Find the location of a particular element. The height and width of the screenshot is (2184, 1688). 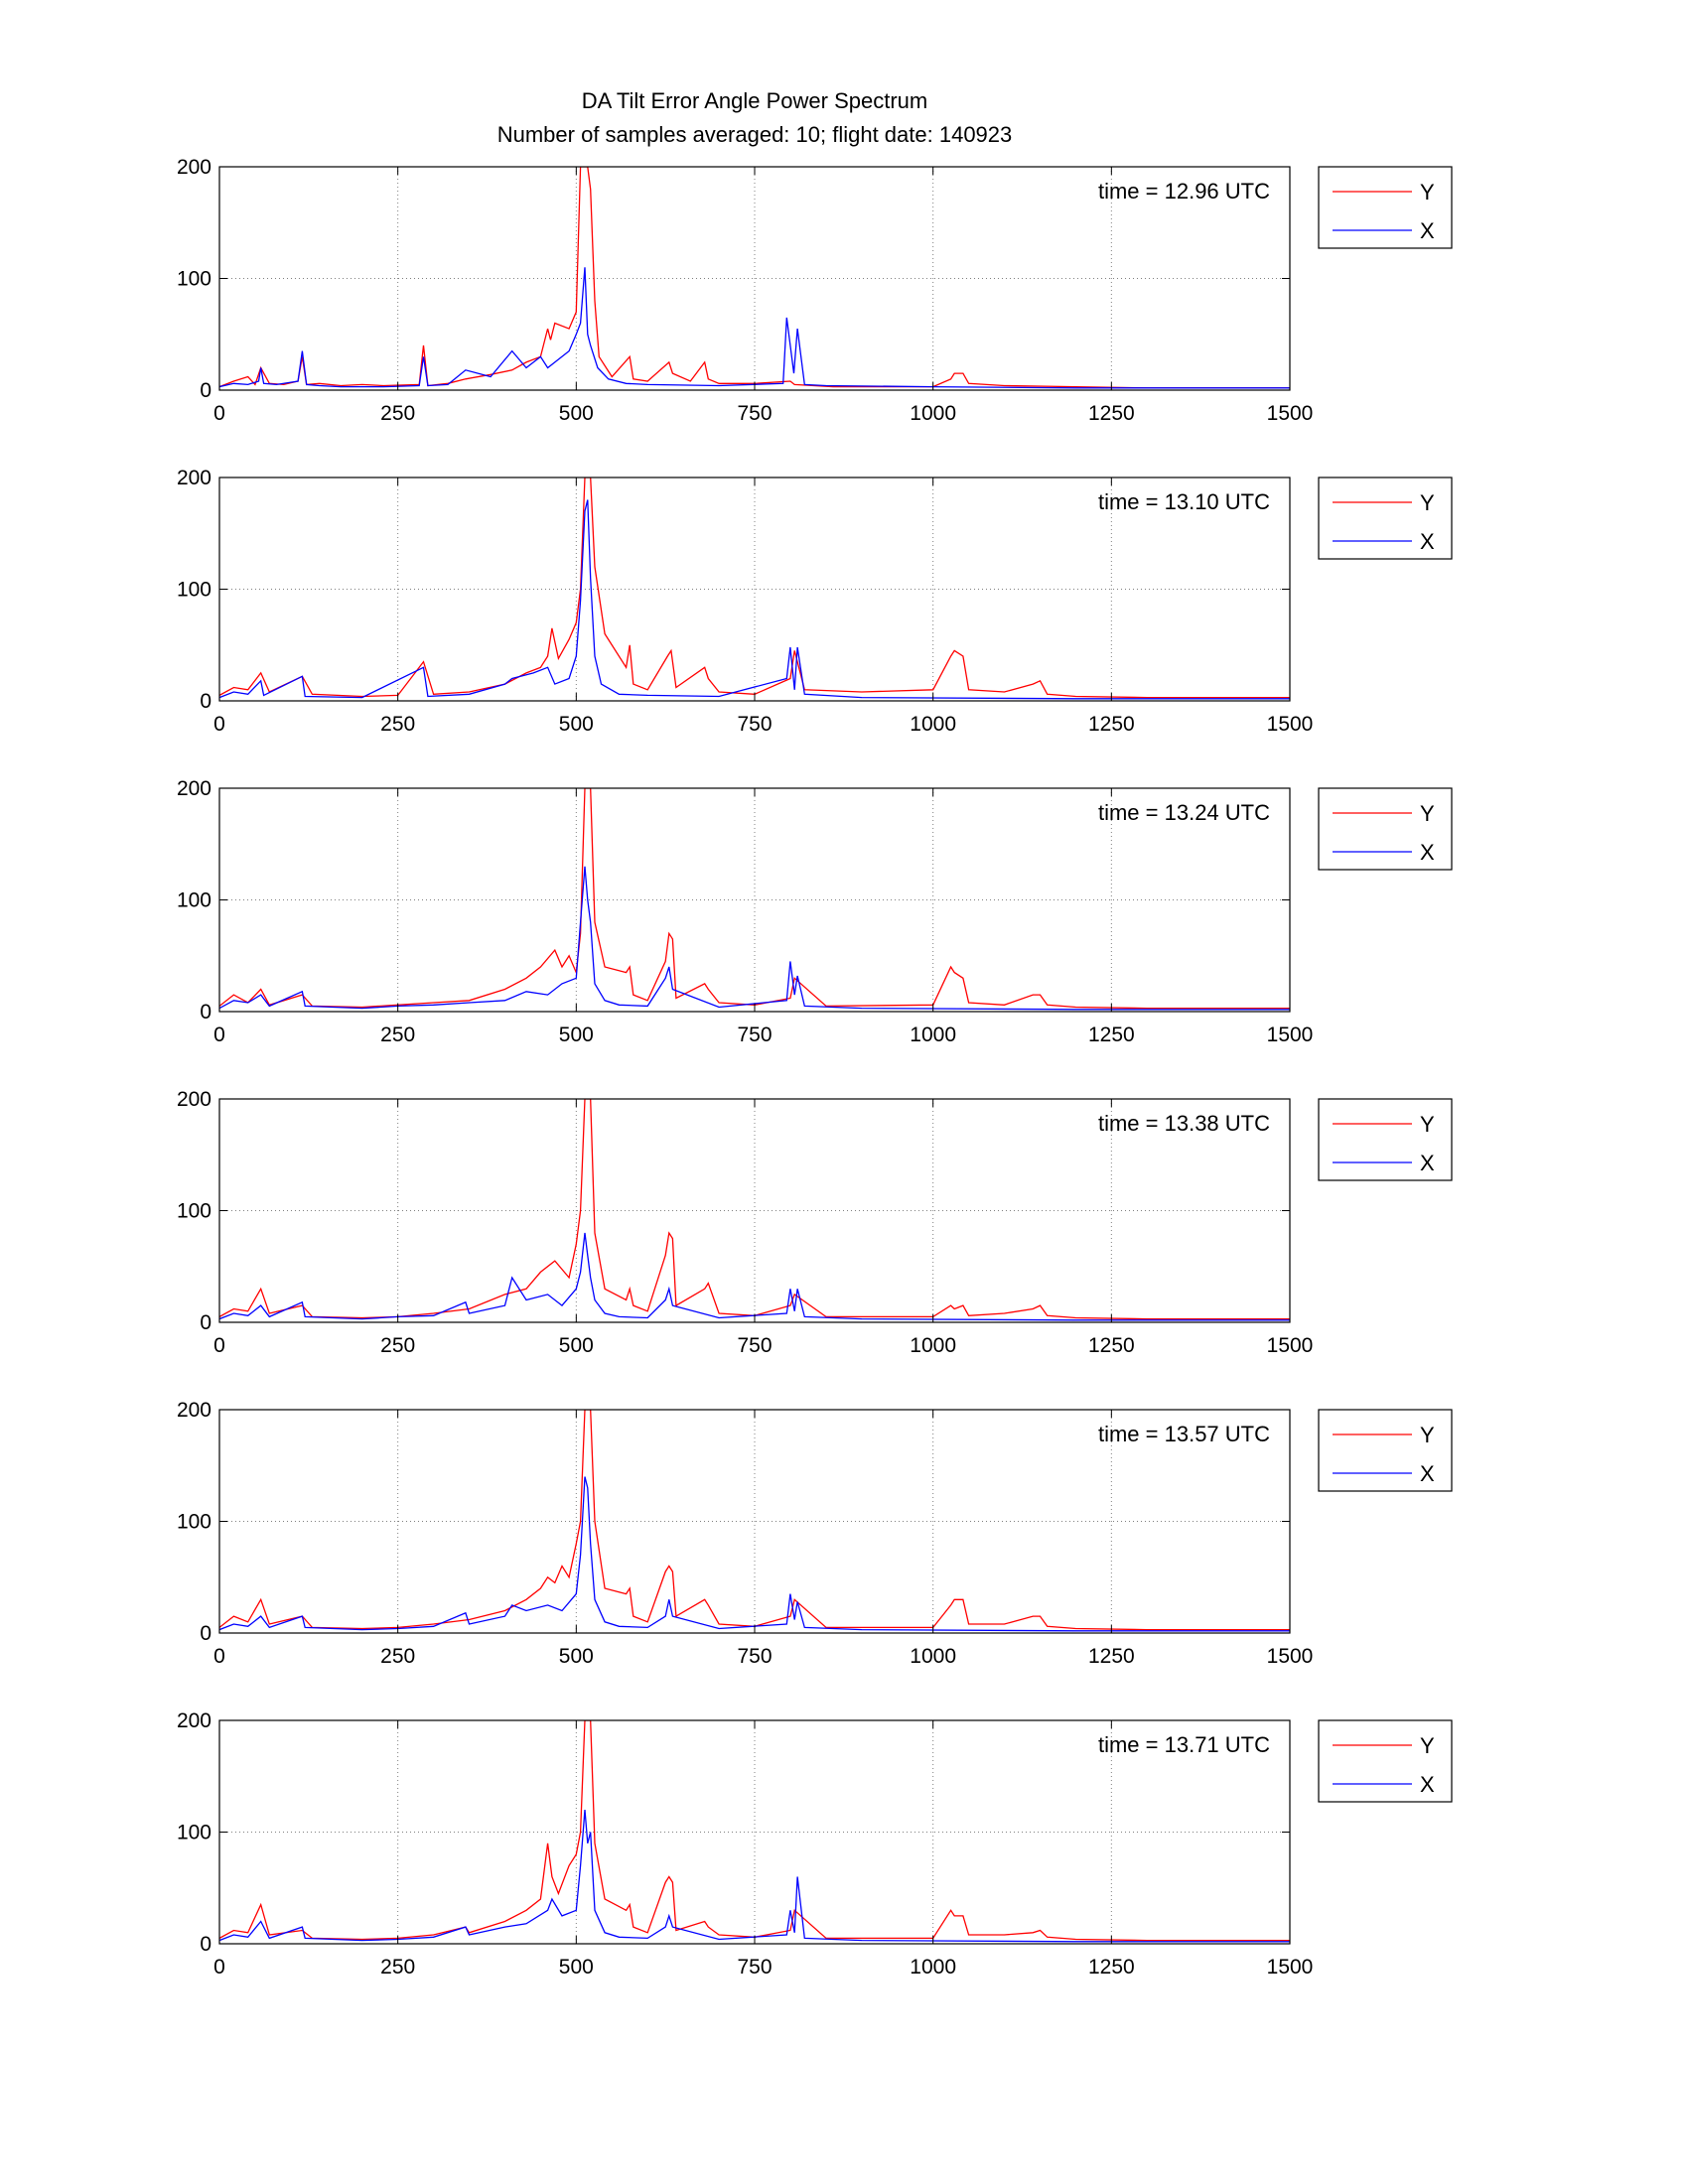

time-annotation: time = 13.71 UTC is located at coordinates (1184, 1744).